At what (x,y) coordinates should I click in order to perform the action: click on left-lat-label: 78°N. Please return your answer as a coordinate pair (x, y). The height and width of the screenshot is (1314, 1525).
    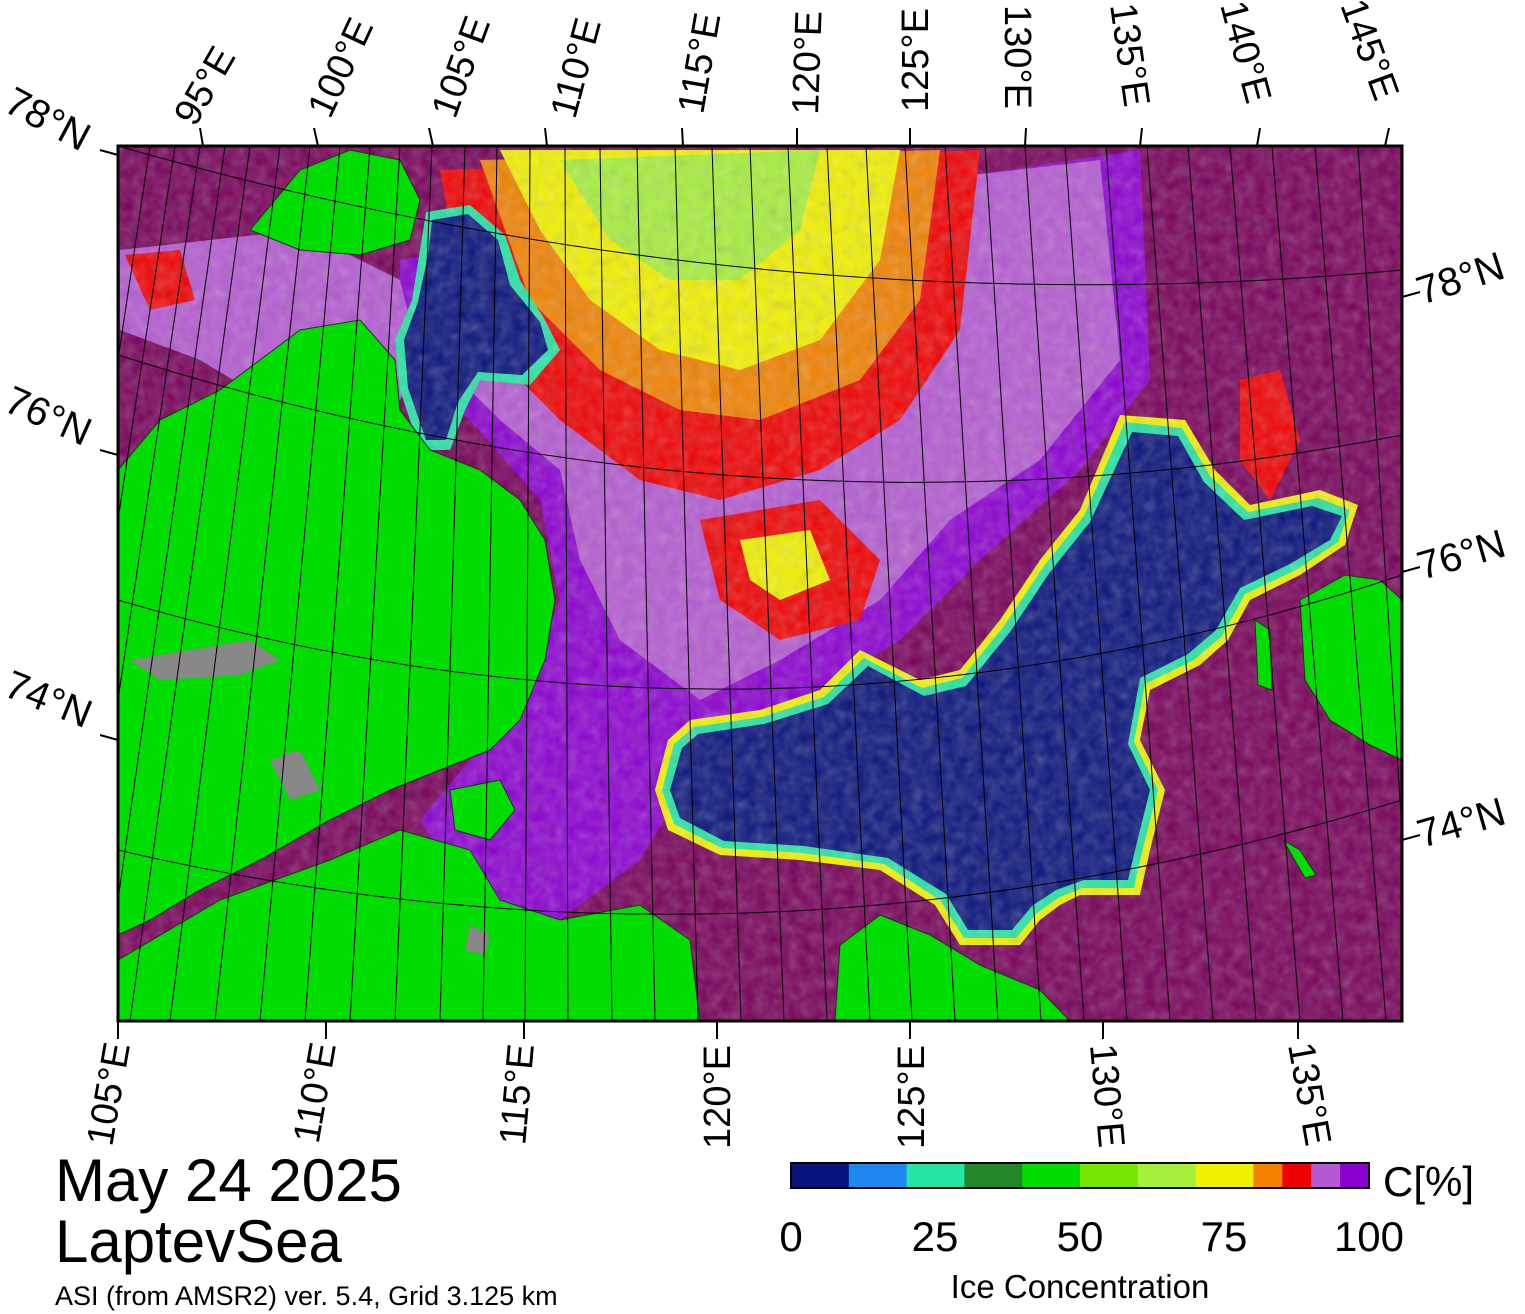
    Looking at the image, I should click on (48, 119).